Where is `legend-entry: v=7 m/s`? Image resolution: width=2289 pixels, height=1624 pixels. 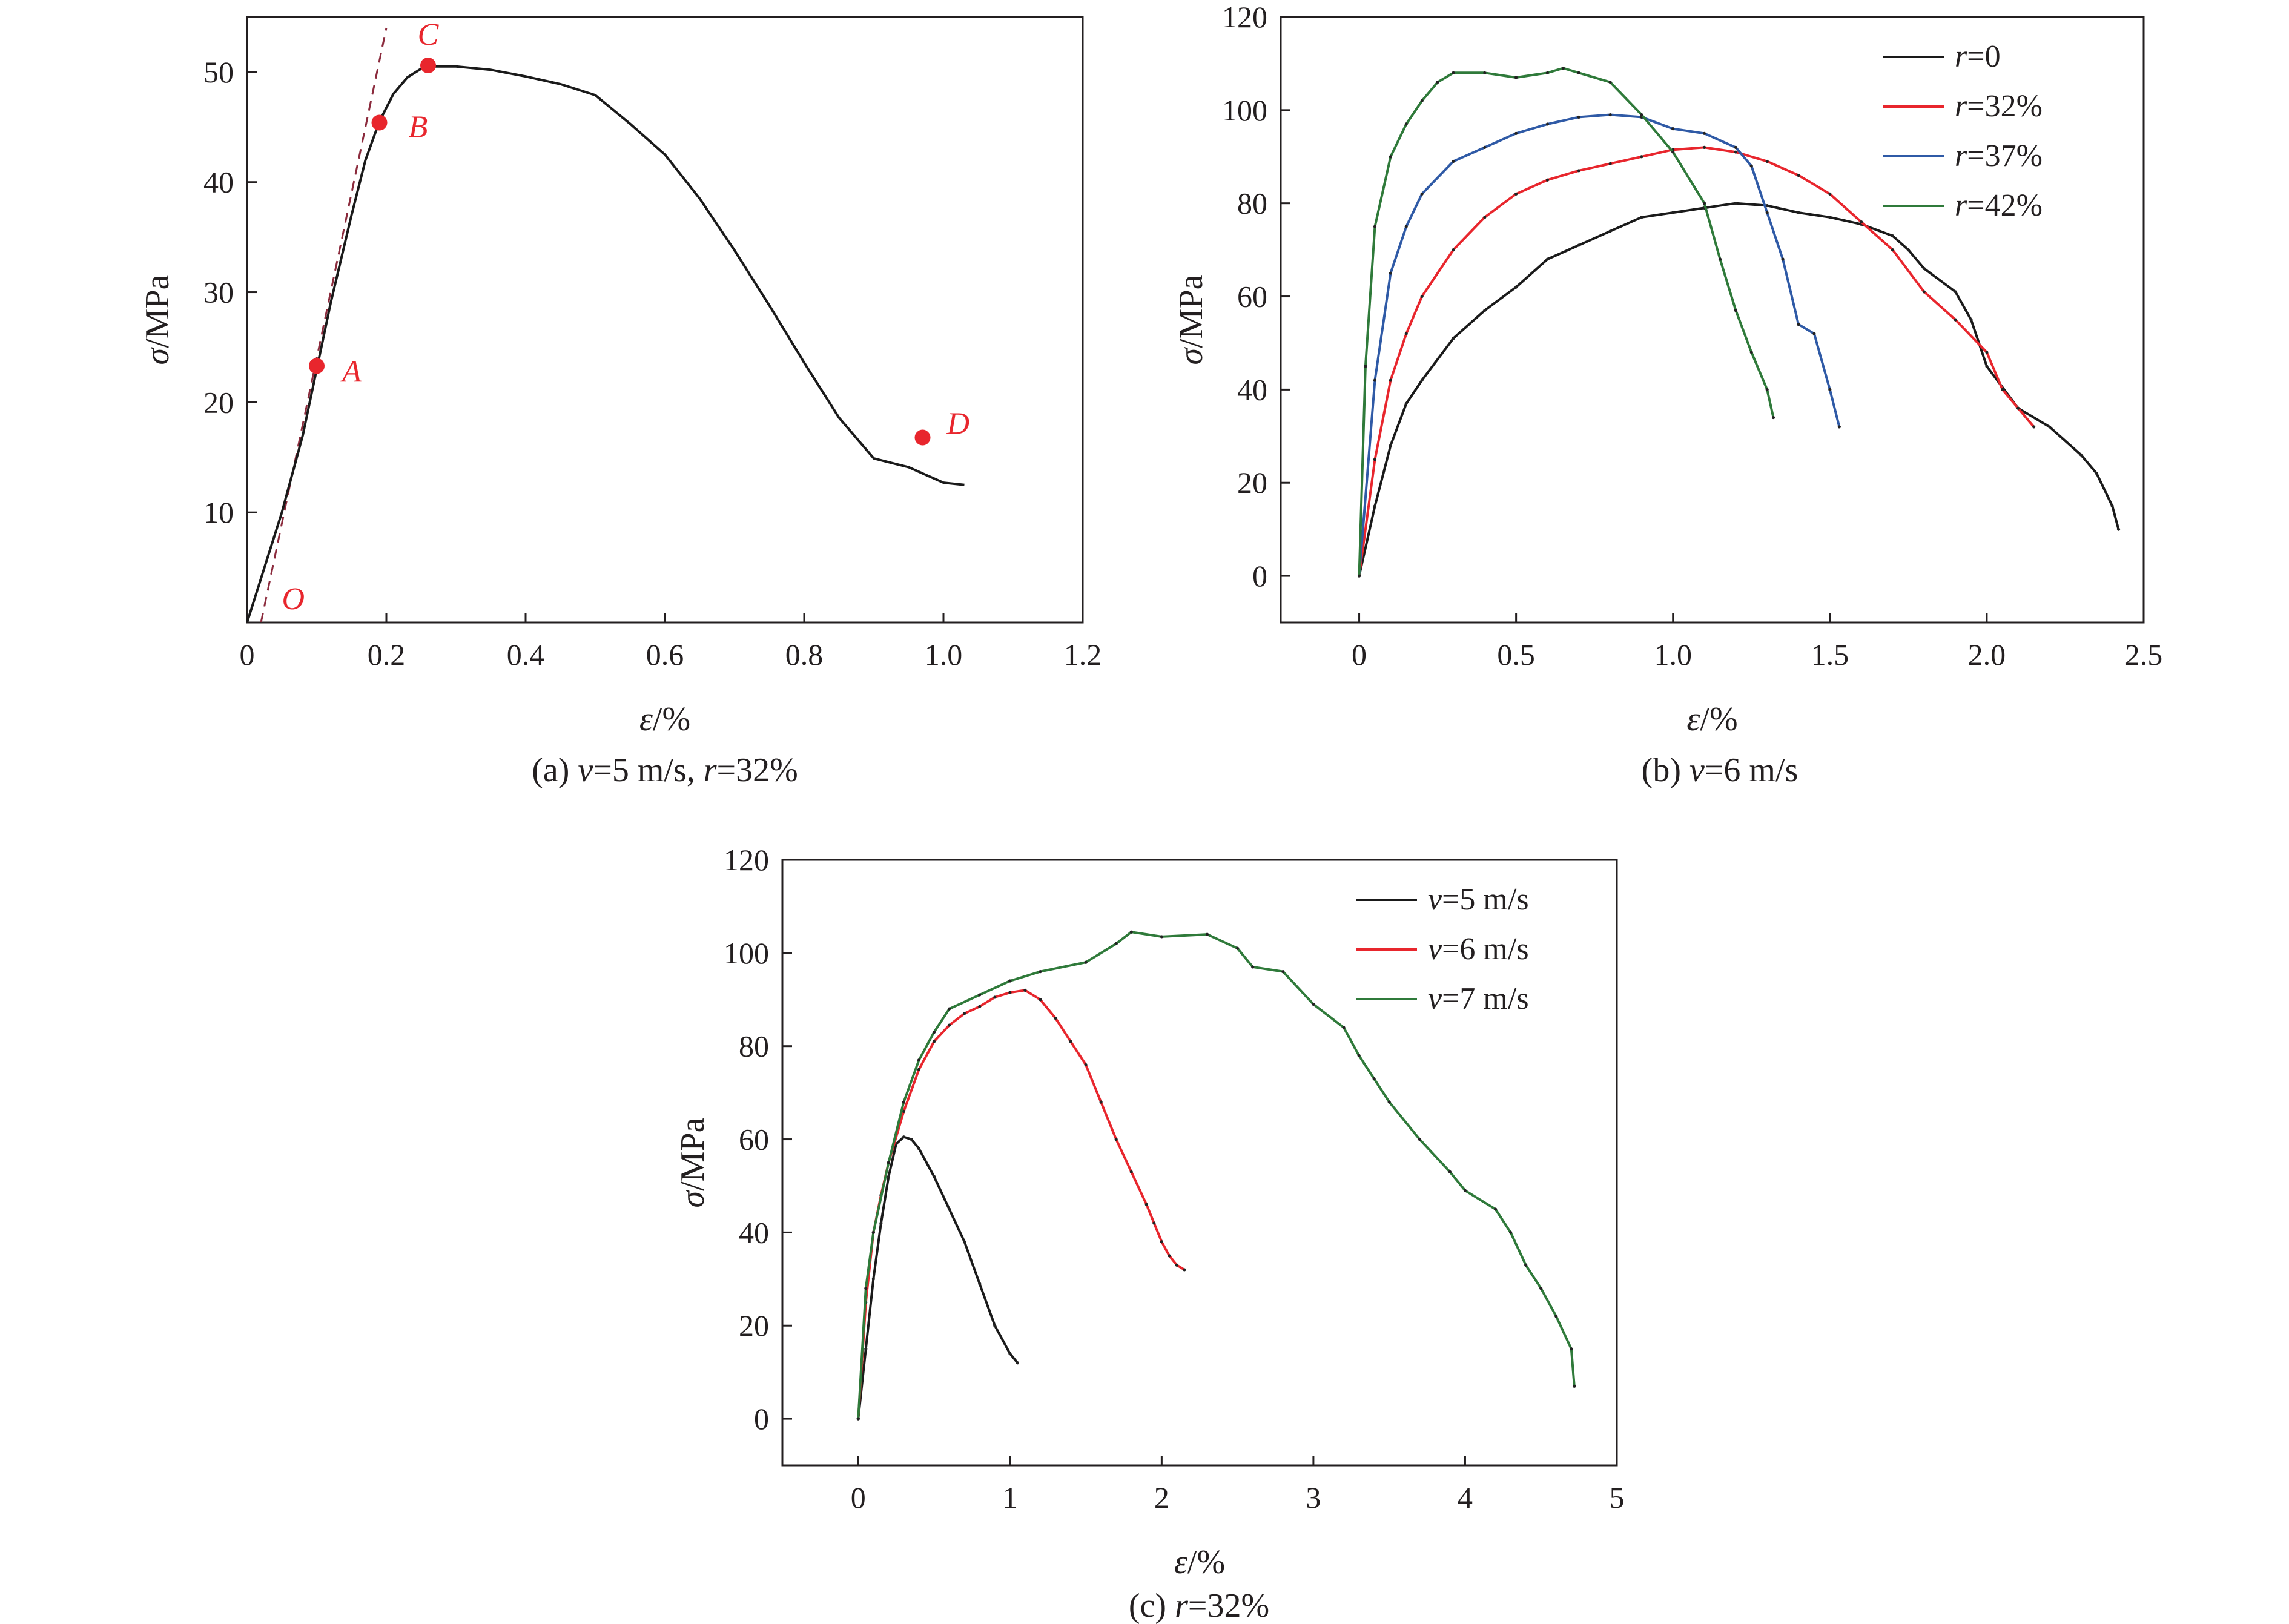
legend-entry: v=7 m/s is located at coordinates (1478, 999).